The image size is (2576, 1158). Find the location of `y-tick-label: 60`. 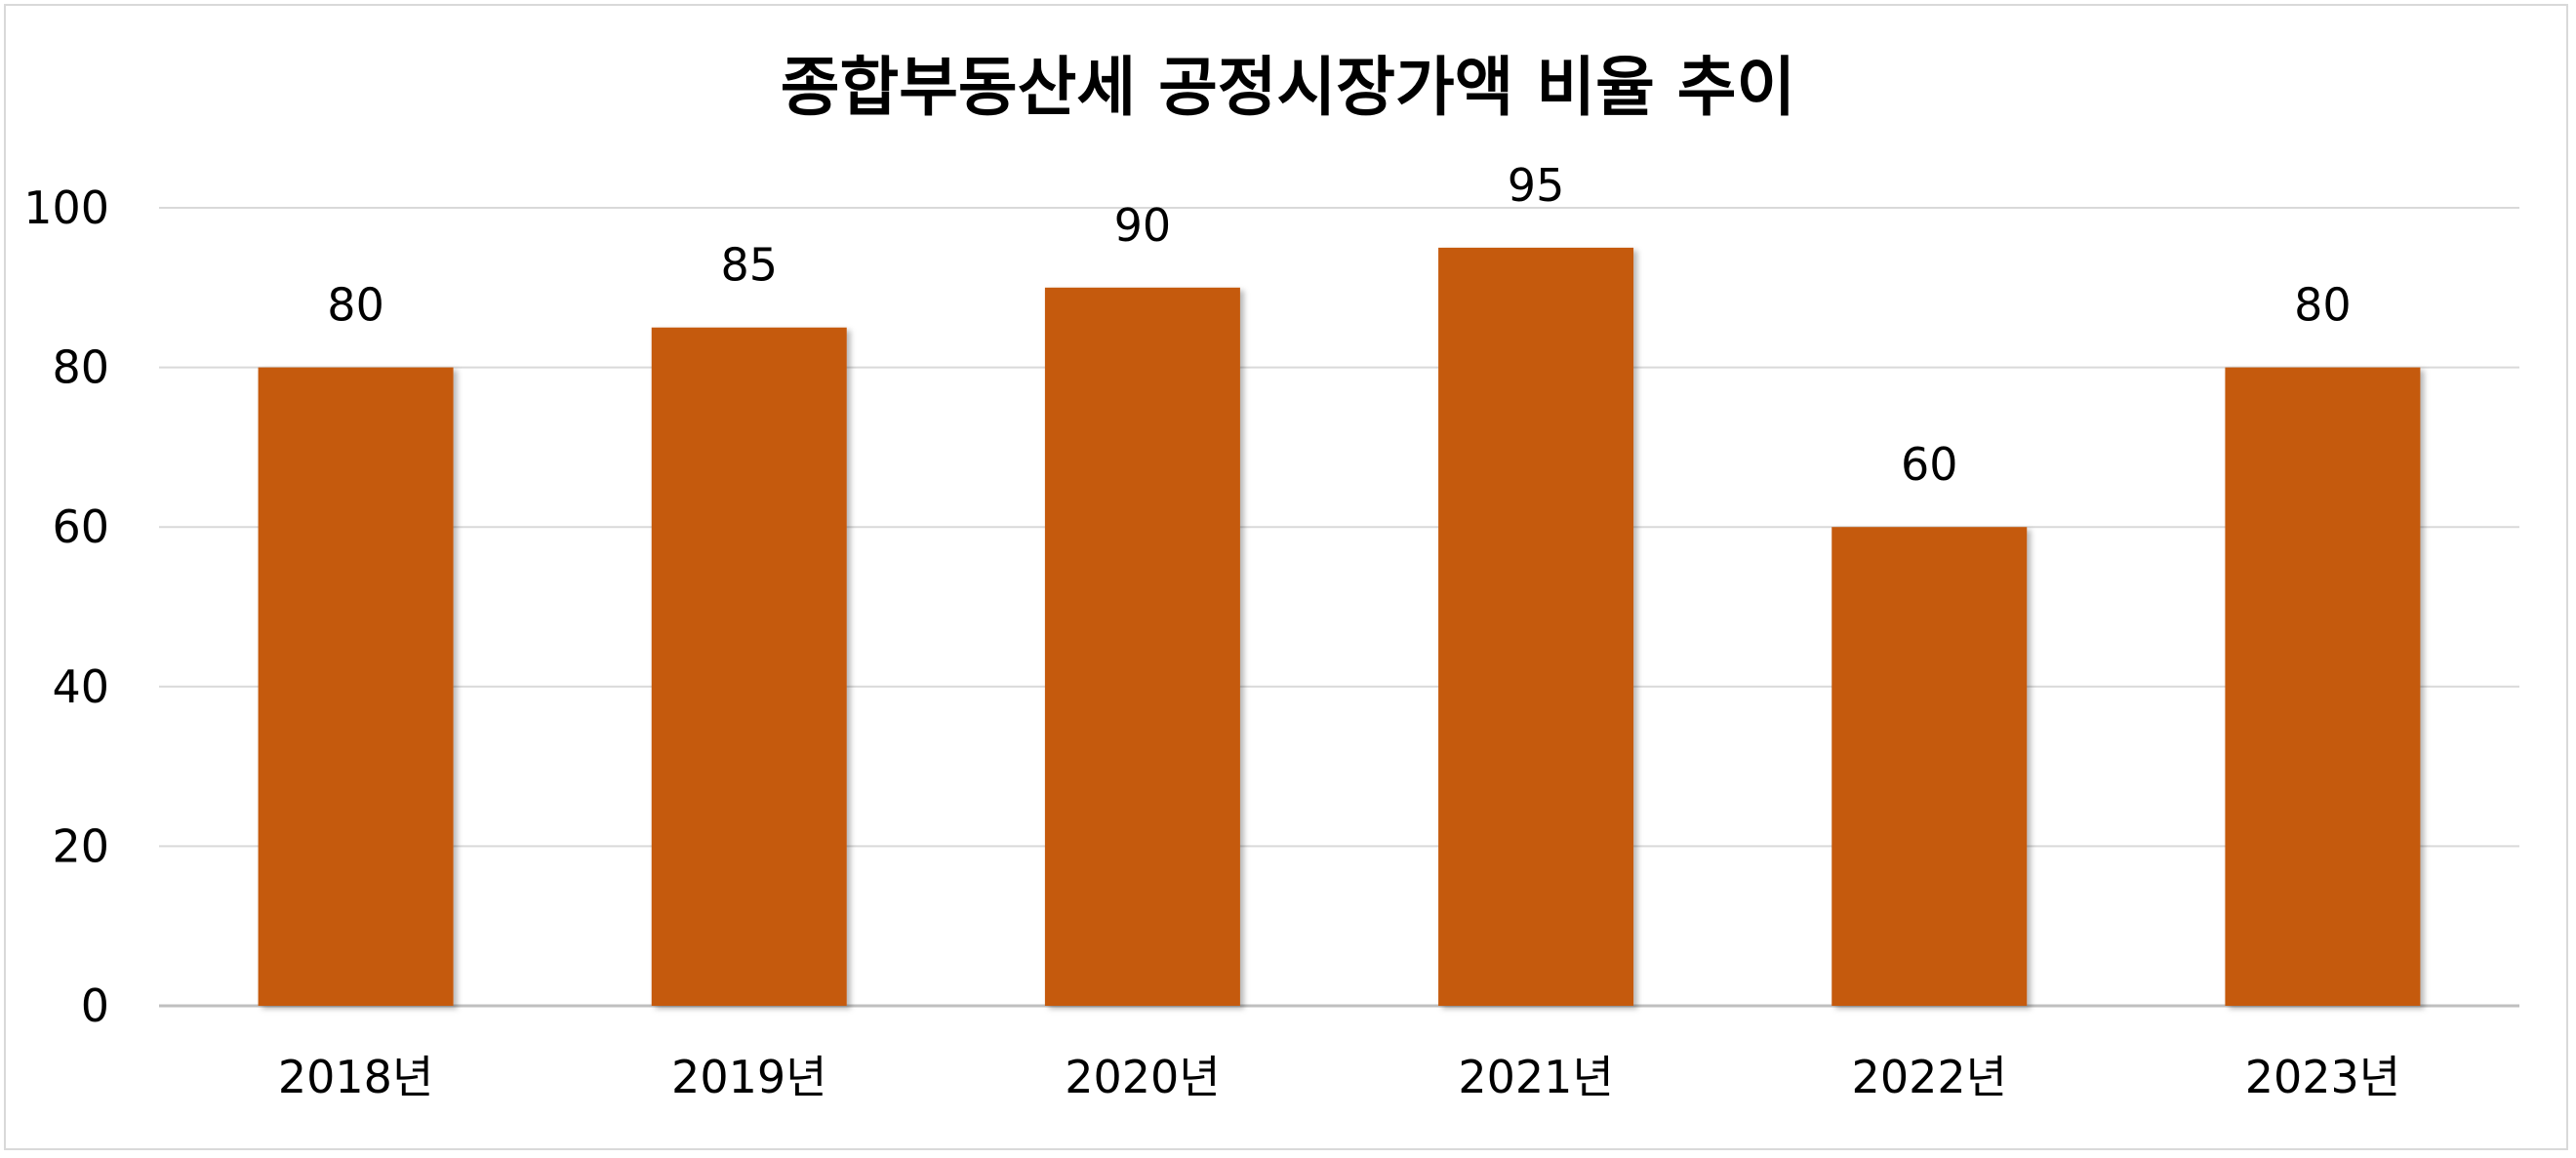

y-tick-label: 60 is located at coordinates (80, 526).